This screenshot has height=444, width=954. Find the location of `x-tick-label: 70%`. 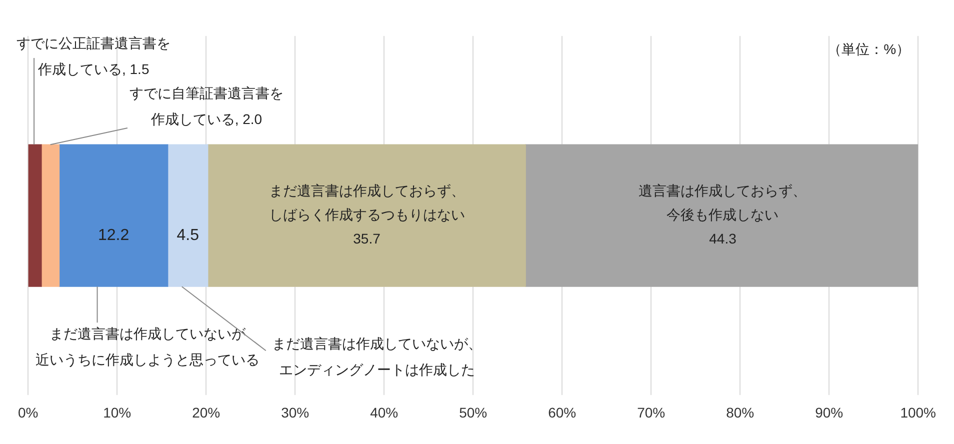

x-tick-label: 70% is located at coordinates (651, 412).